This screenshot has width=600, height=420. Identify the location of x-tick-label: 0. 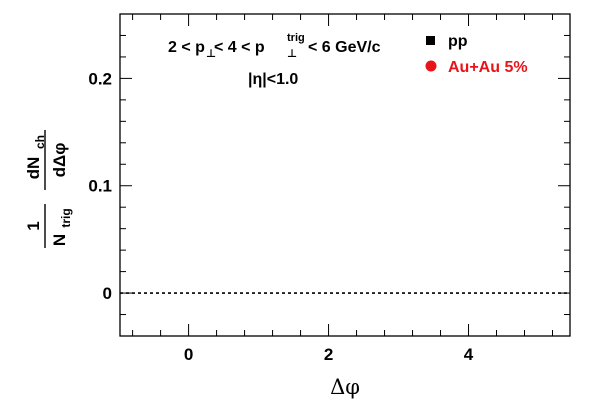
(188, 354).